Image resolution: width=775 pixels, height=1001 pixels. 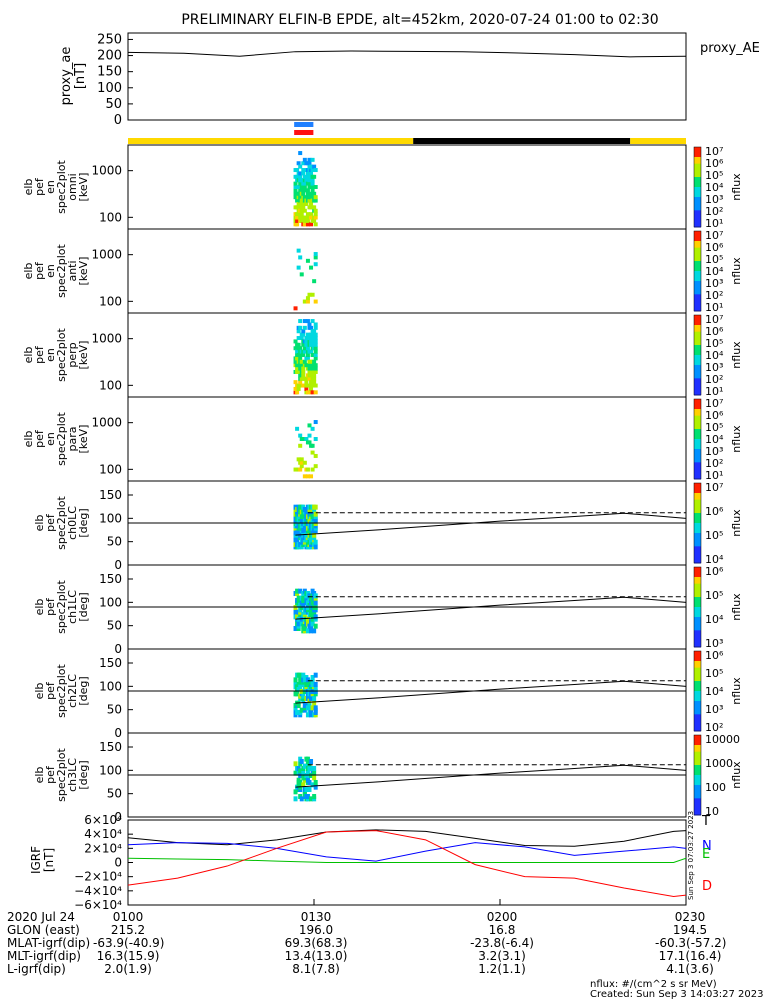 I want to click on footer-row-value: 4.1(3.6), so click(x=690, y=969).